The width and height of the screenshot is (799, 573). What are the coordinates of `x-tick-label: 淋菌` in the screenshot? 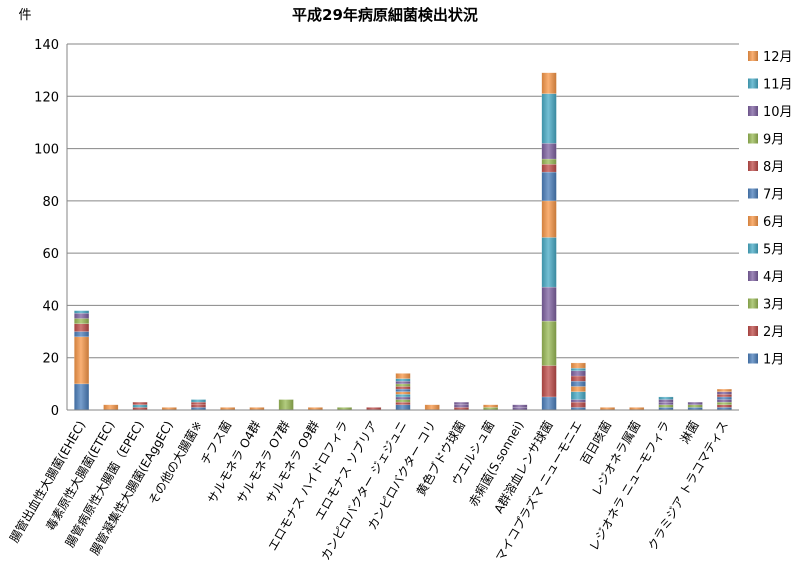 It's located at (690, 433).